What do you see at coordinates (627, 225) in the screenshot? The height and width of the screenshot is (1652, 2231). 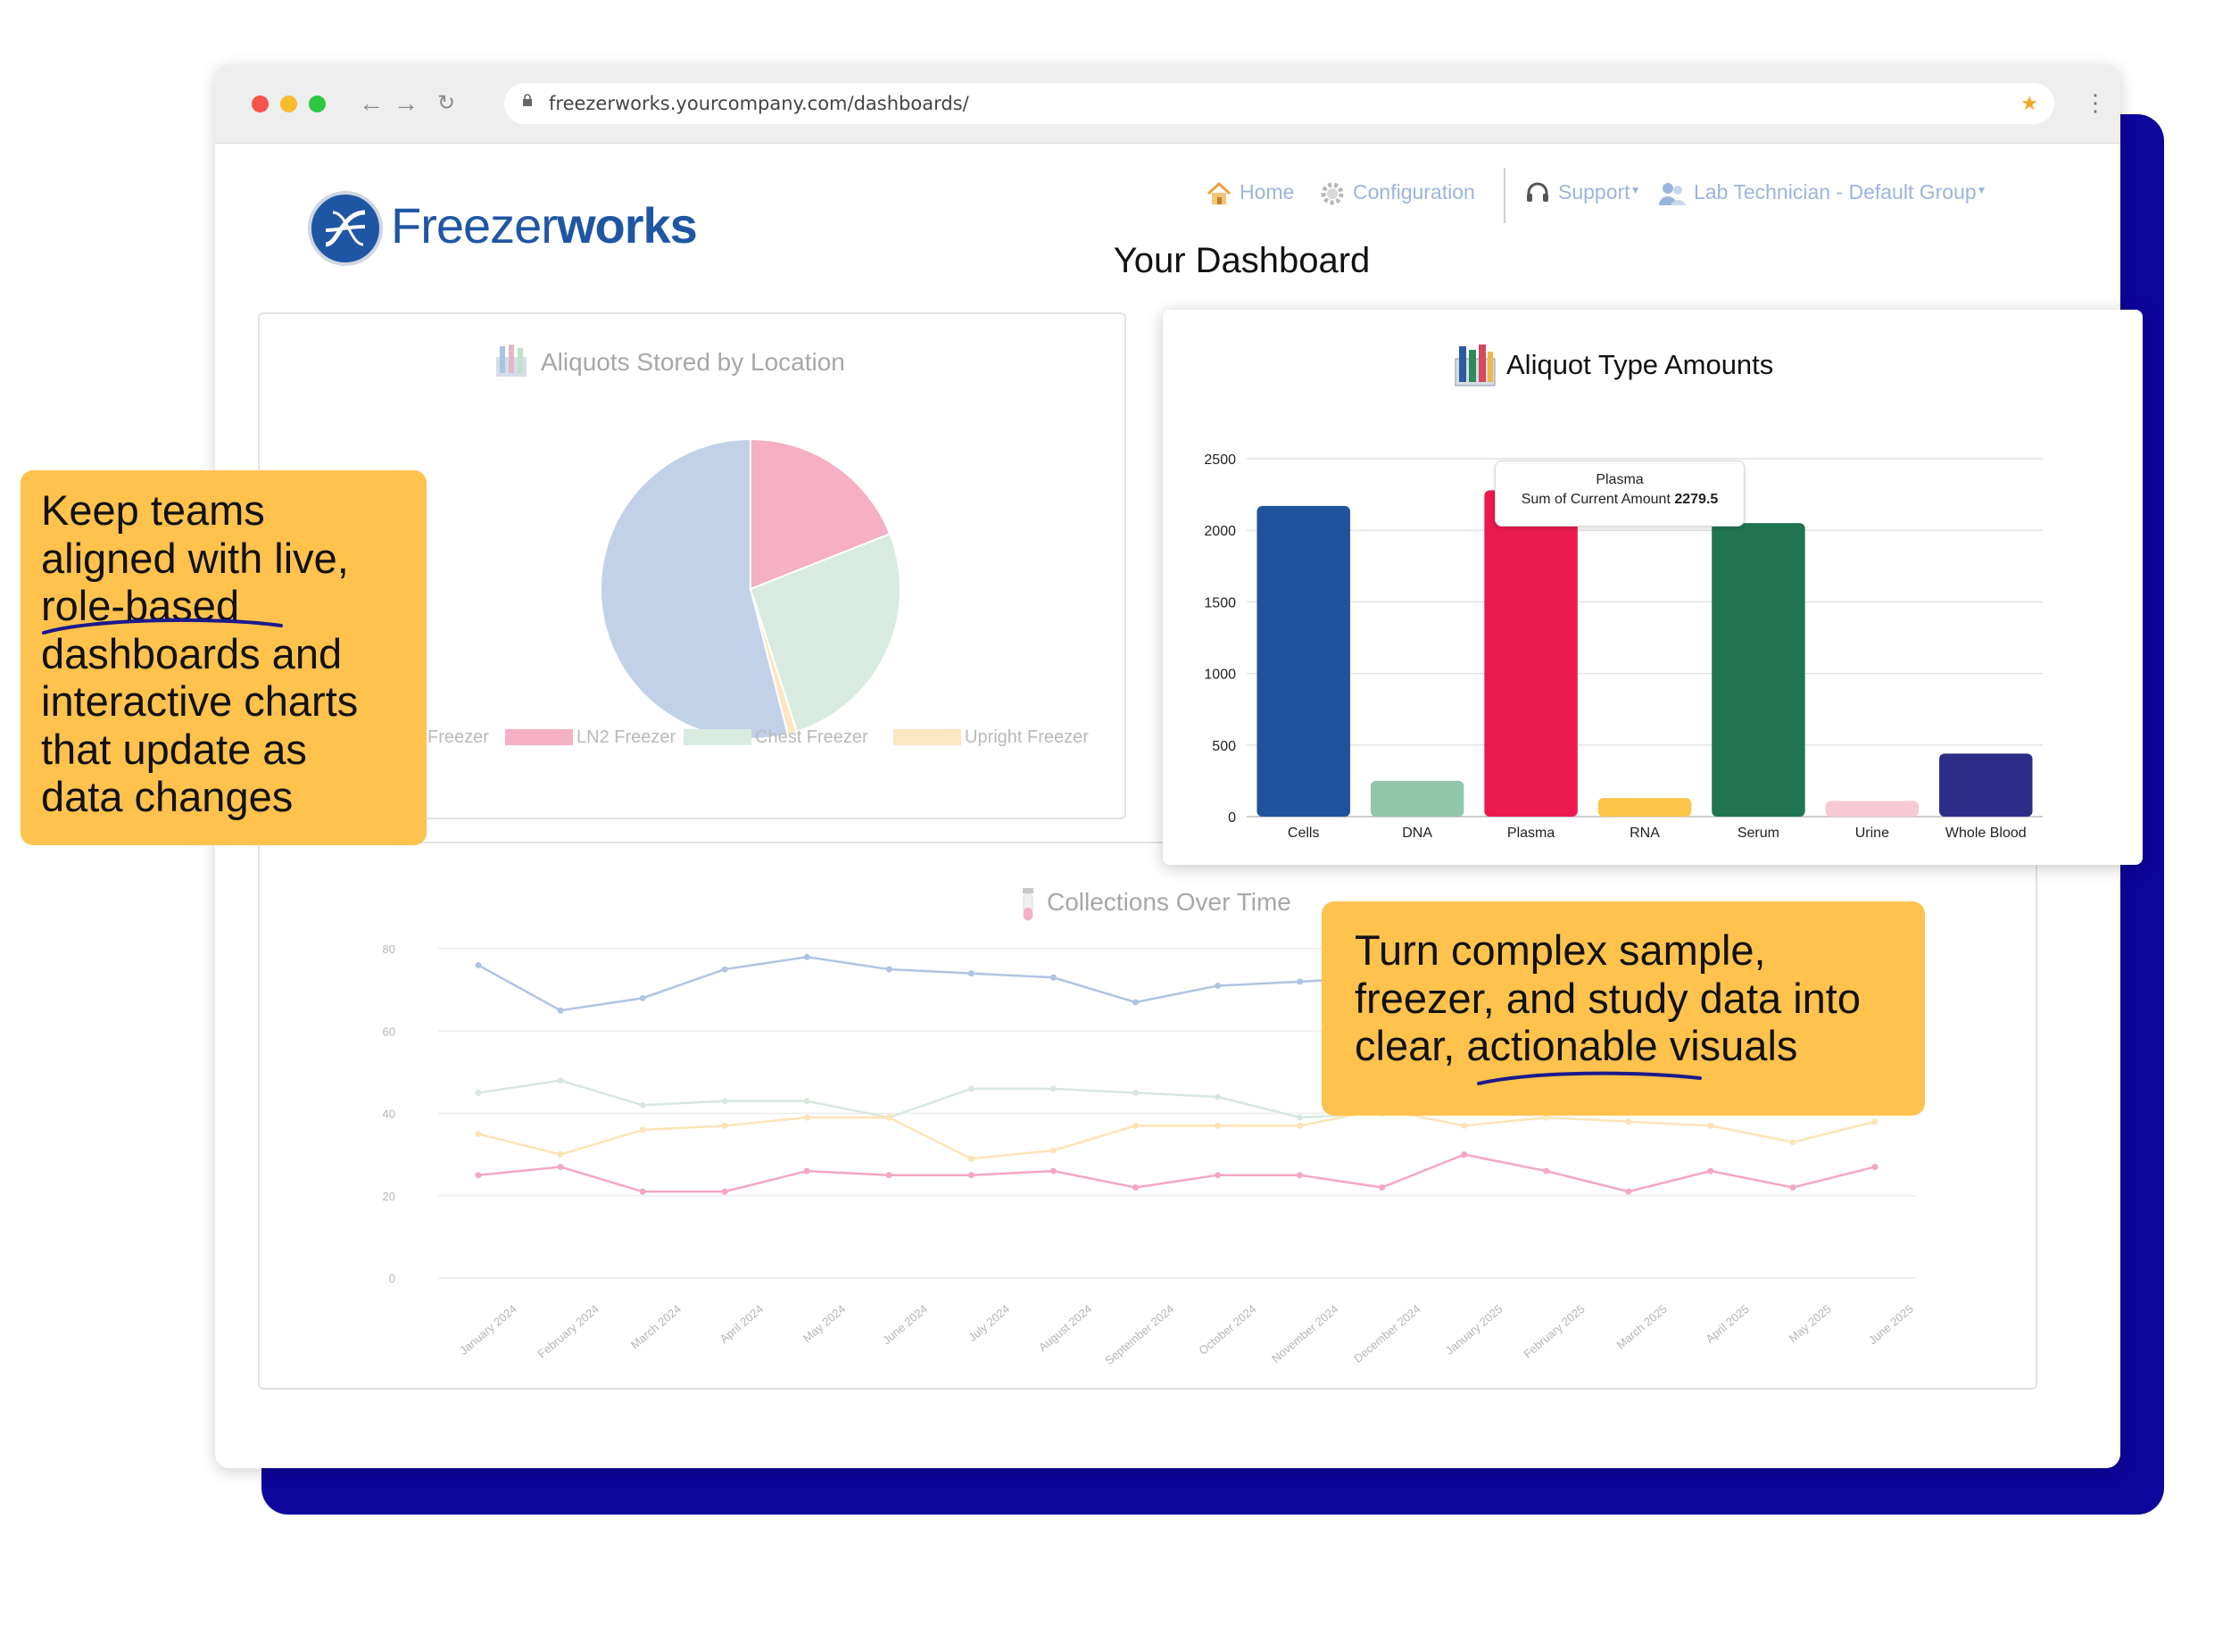 I see `logo-suffix: works` at bounding box center [627, 225].